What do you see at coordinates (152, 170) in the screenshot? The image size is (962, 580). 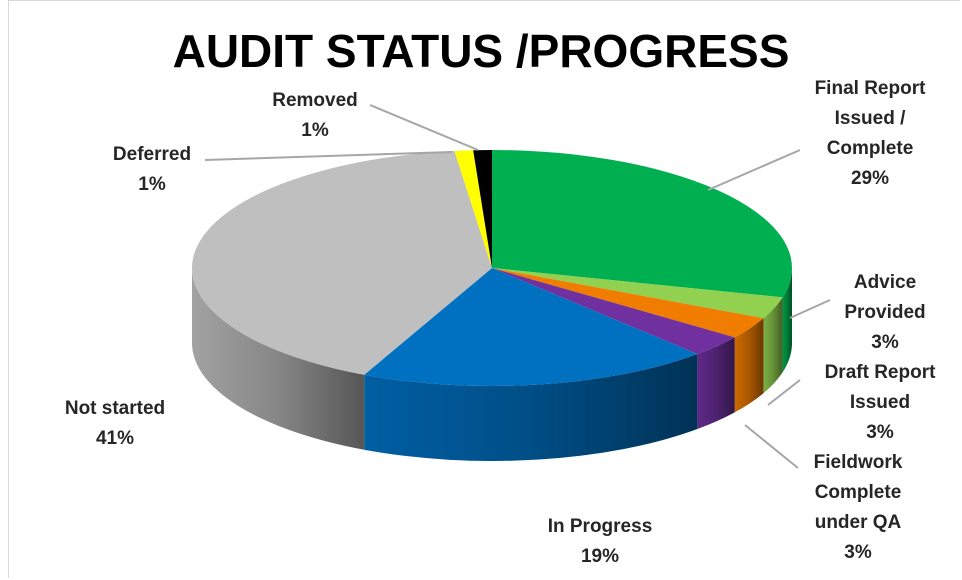 I see `data-label: Deferred 1%` at bounding box center [152, 170].